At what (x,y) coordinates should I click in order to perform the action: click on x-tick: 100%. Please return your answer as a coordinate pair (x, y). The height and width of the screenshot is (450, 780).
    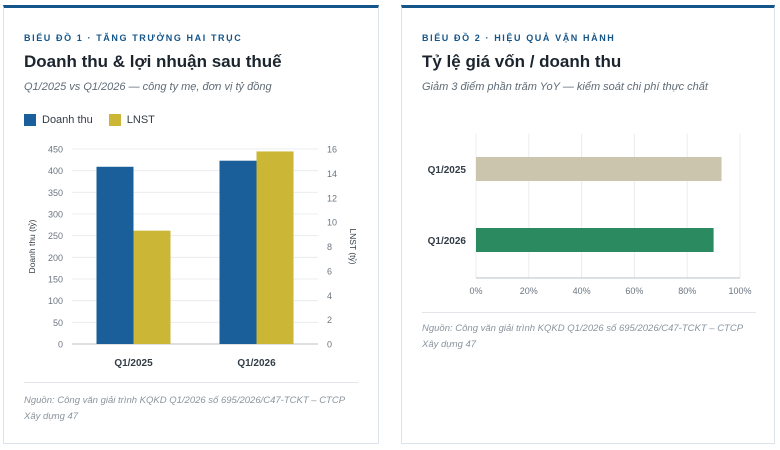
    Looking at the image, I should click on (739, 291).